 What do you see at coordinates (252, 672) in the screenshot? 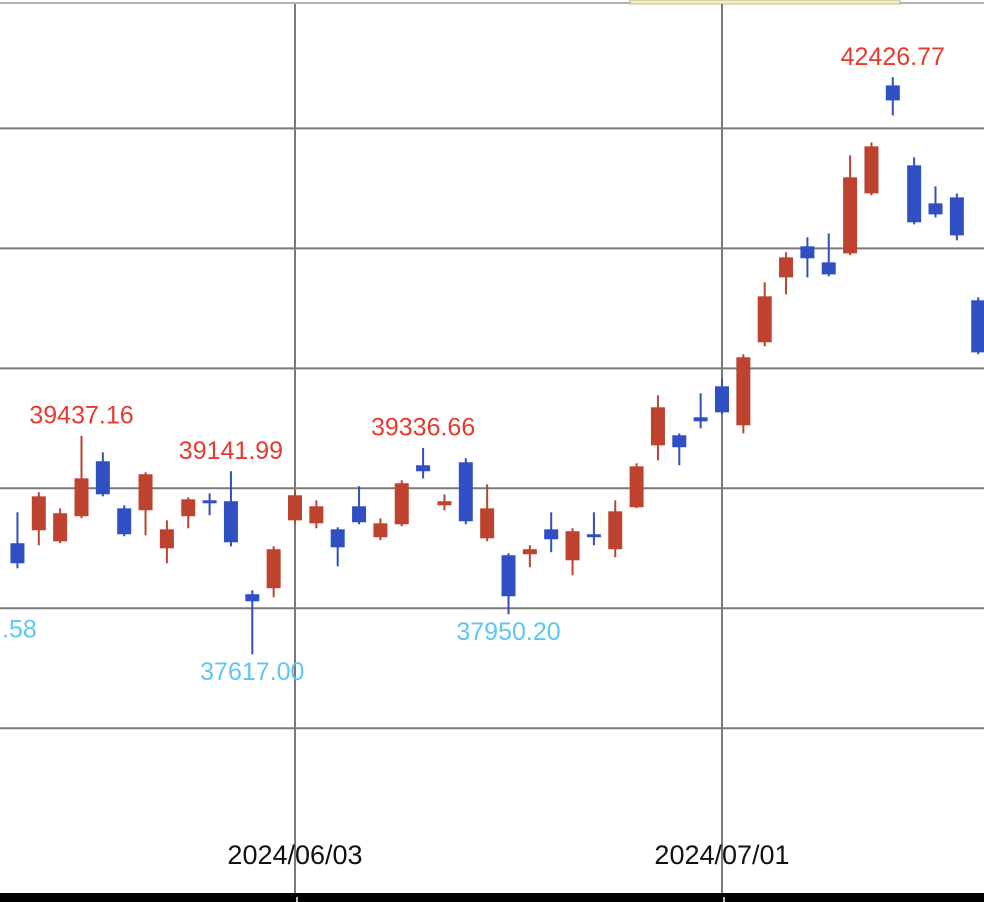
I see `low-label: 37617.00` at bounding box center [252, 672].